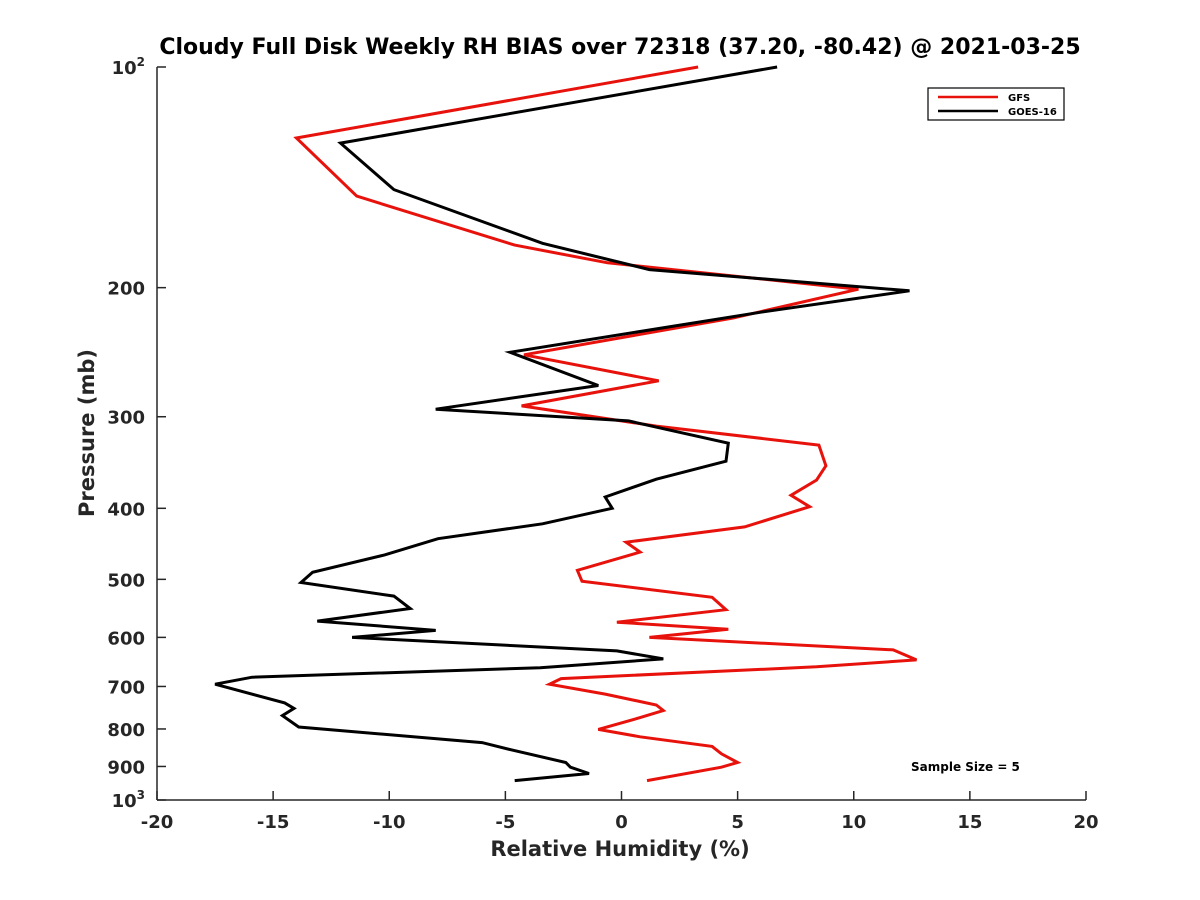 This screenshot has width=1200, height=900. I want to click on y-tick-label: 400, so click(126, 509).